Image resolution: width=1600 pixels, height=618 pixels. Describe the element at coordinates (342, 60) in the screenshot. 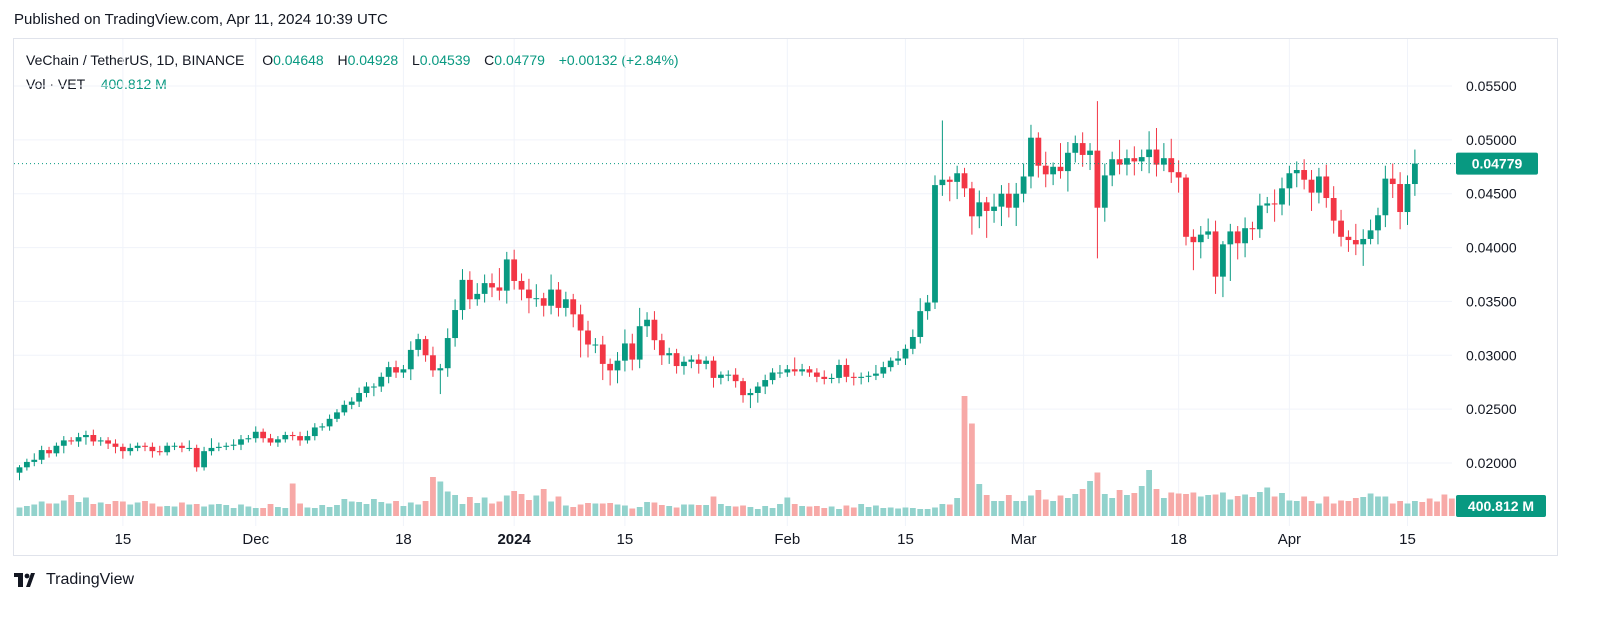

I see `high-label: H` at that location.